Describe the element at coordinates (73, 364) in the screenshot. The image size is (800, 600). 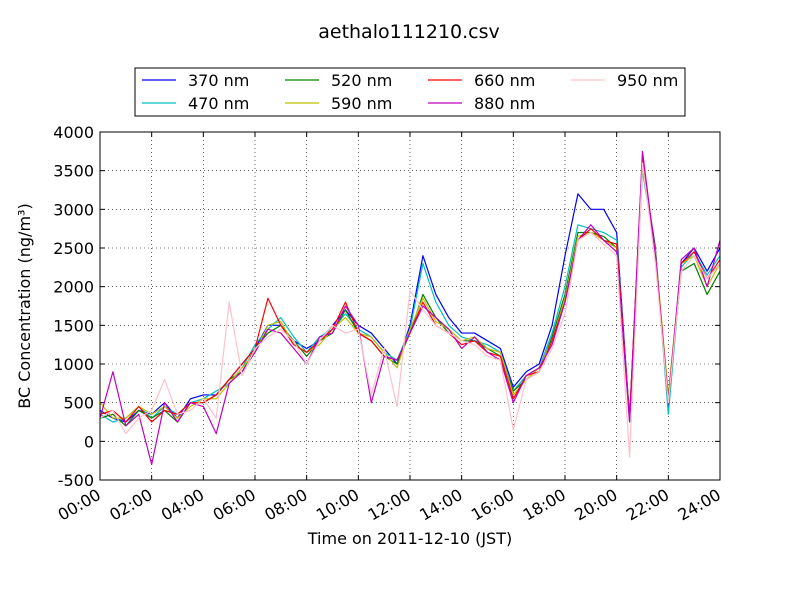
I see `y-tick-label: 1000` at that location.